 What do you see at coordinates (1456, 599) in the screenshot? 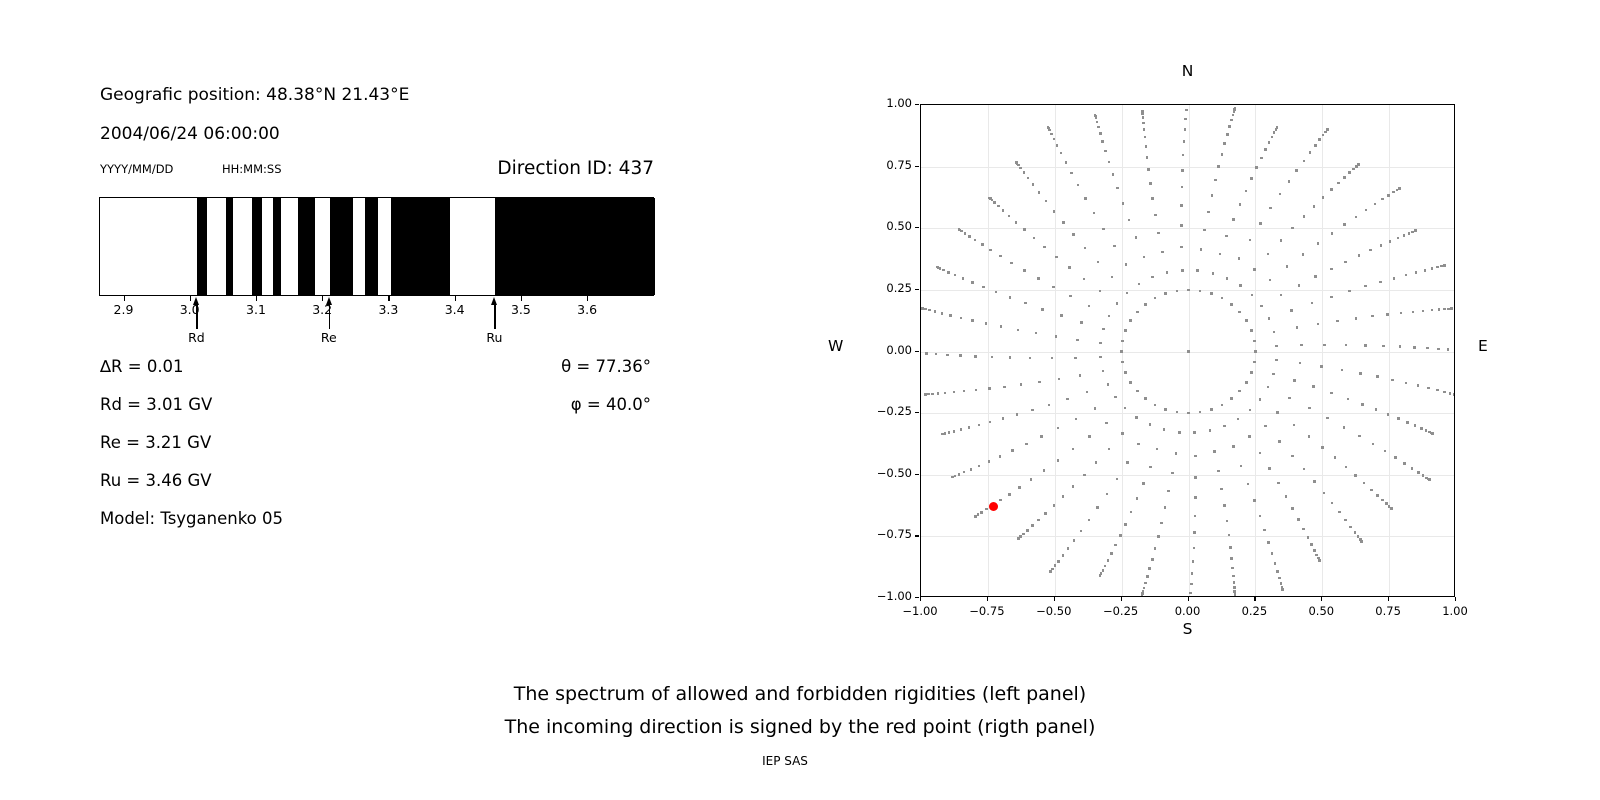
I see `x-tick-mark` at bounding box center [1456, 599].